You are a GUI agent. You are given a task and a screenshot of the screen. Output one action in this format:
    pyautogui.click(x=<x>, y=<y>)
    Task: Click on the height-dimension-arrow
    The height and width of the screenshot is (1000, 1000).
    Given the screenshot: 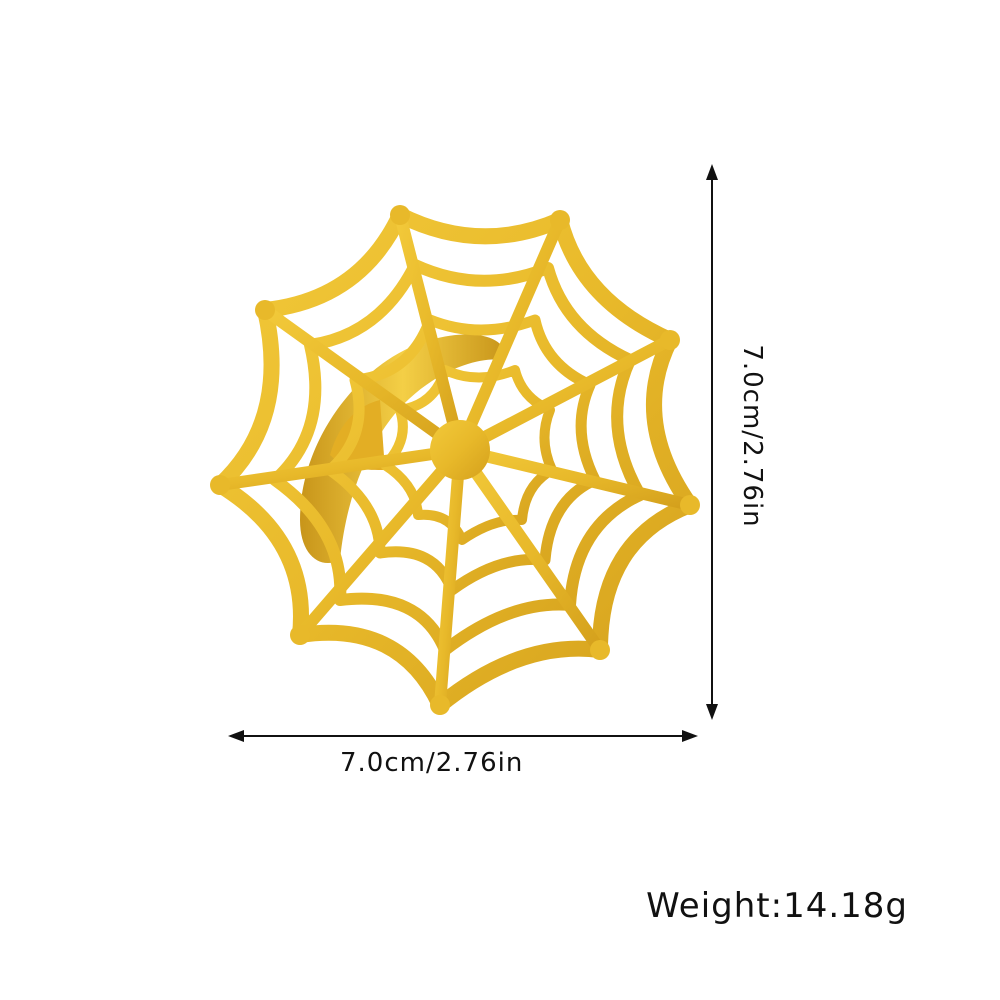 What is the action you would take?
    pyautogui.click(x=712, y=442)
    